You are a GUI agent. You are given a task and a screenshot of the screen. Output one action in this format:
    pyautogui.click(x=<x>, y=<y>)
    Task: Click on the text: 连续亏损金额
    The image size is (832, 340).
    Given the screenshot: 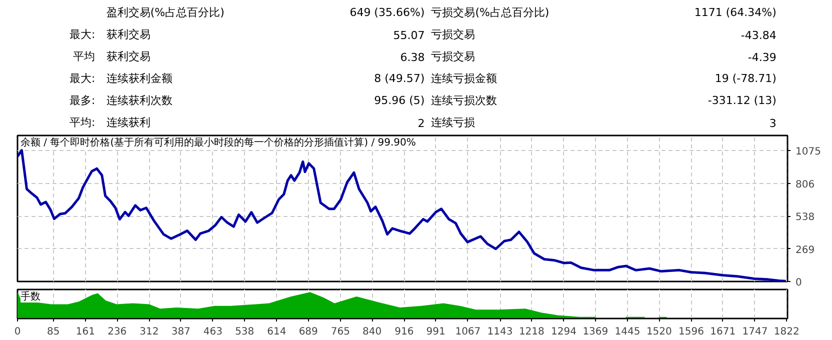 What is the action you would take?
    pyautogui.click(x=464, y=78)
    